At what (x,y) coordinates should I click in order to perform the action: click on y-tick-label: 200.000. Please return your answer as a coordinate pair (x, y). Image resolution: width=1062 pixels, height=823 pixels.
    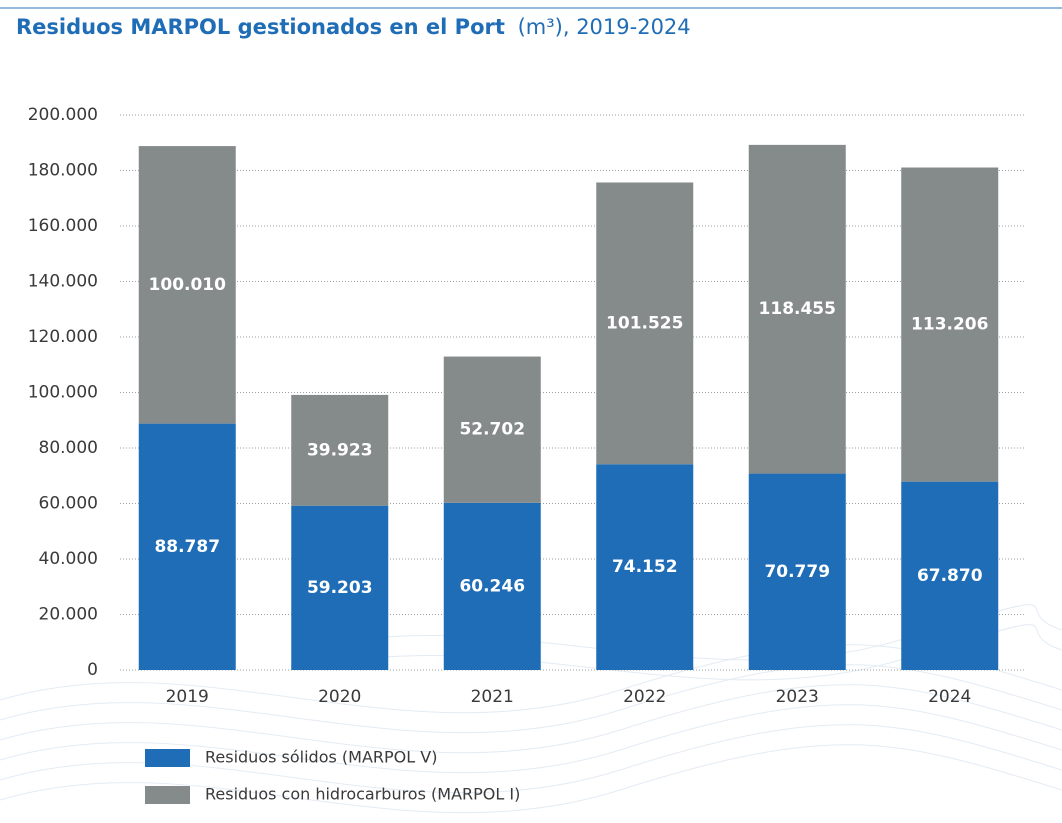
    Looking at the image, I should click on (63, 115).